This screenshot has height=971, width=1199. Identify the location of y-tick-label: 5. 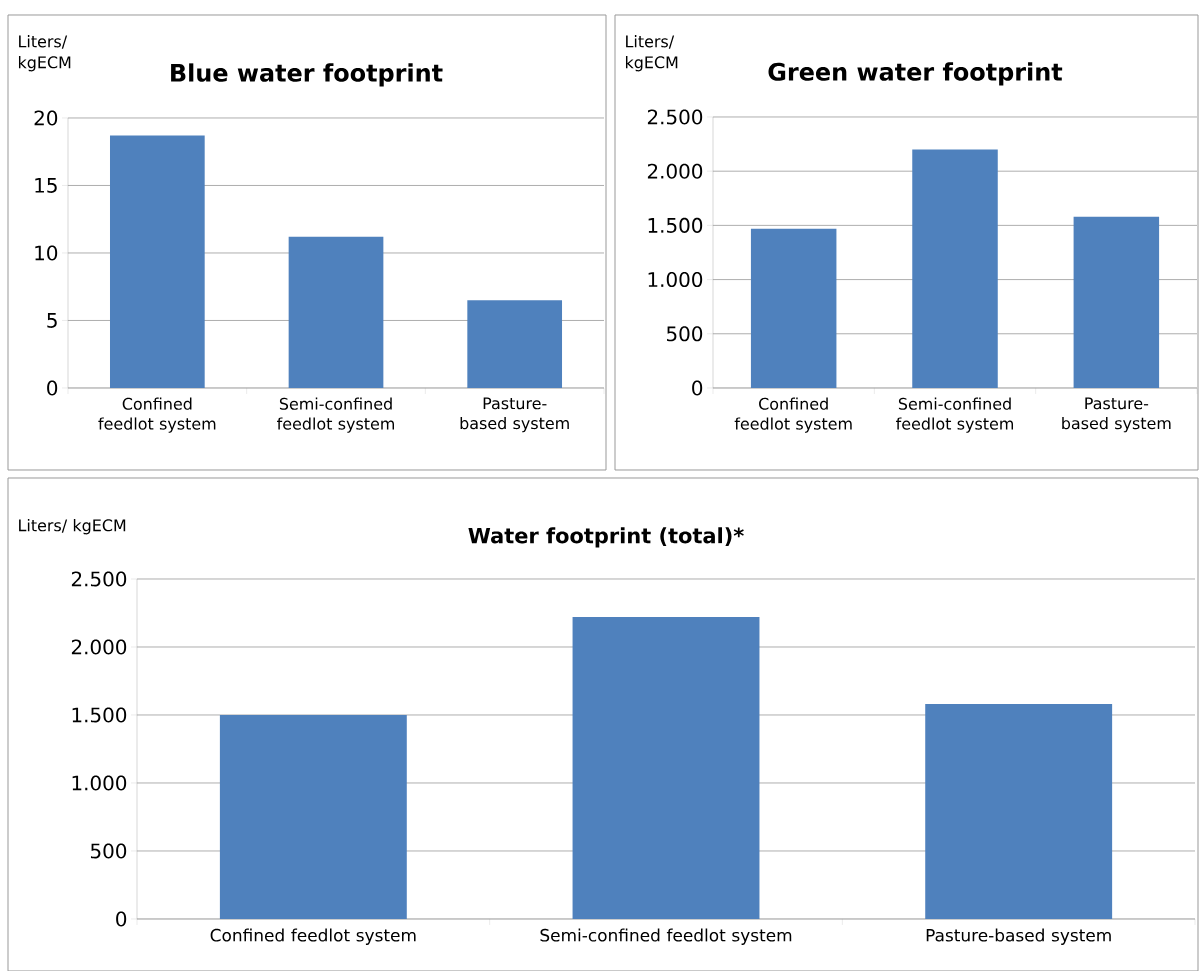
(52, 320).